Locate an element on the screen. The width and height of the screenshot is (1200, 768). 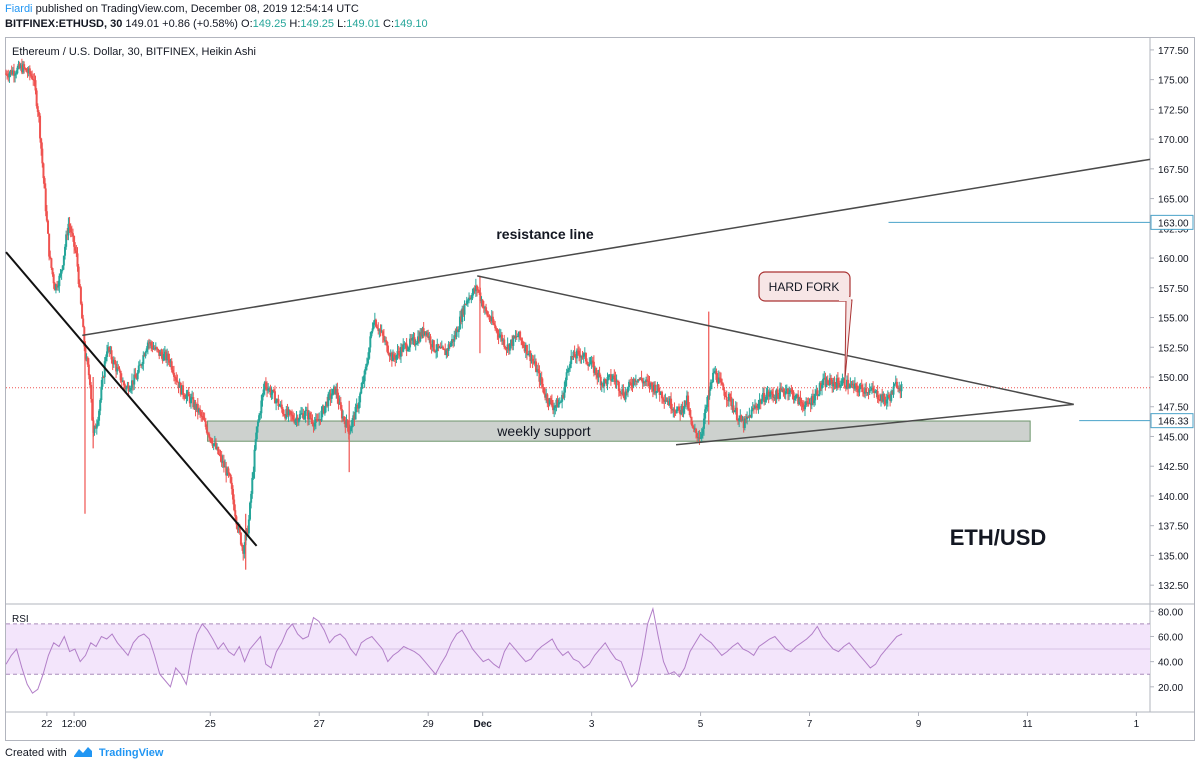
created-with-text: Created with is located at coordinates (36, 753).